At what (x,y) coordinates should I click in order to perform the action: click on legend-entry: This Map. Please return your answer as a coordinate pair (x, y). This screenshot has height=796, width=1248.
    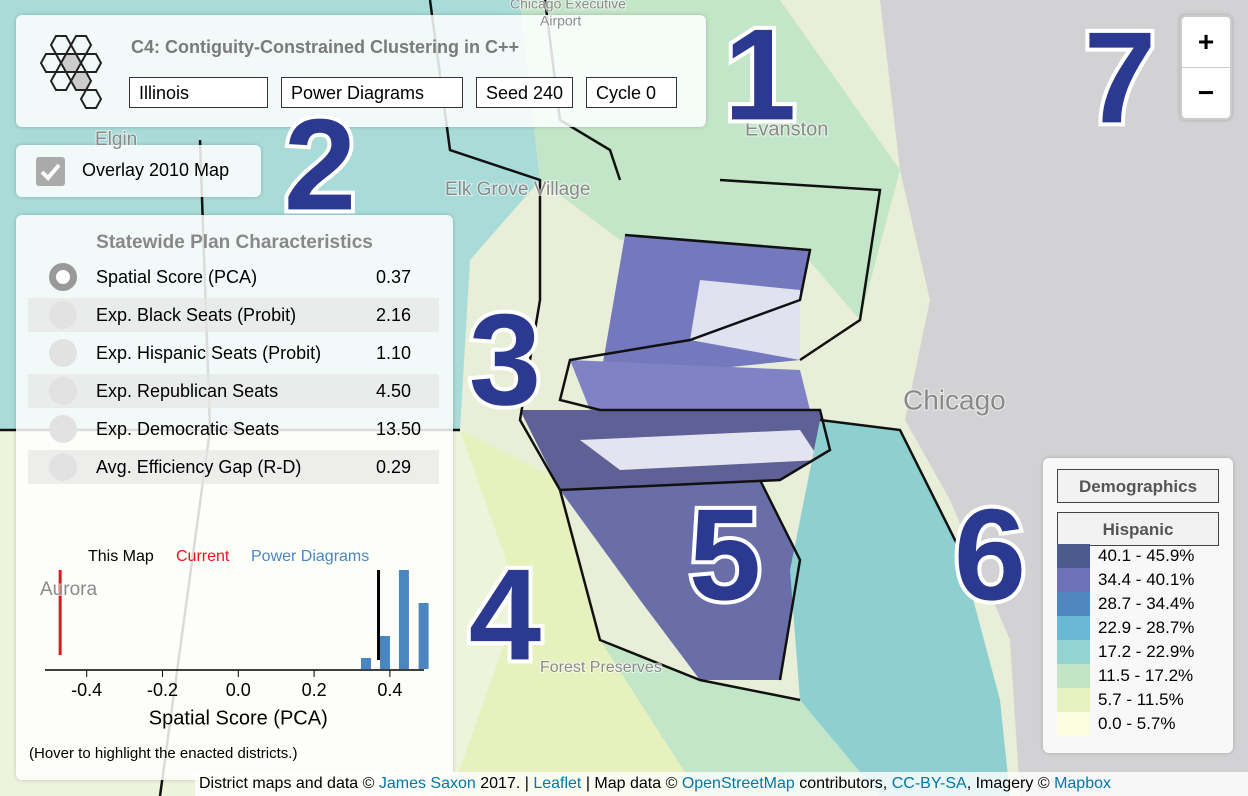
    Looking at the image, I should click on (121, 556).